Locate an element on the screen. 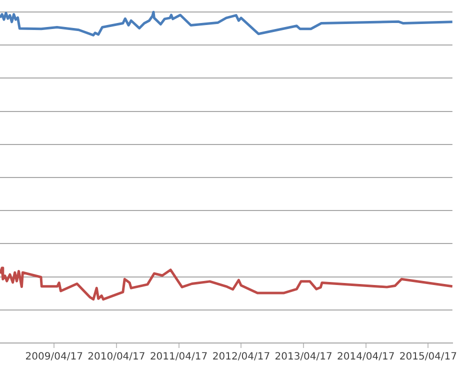 The height and width of the screenshot is (380, 460). x-tick-label: 2013/04/17 is located at coordinates (303, 357).